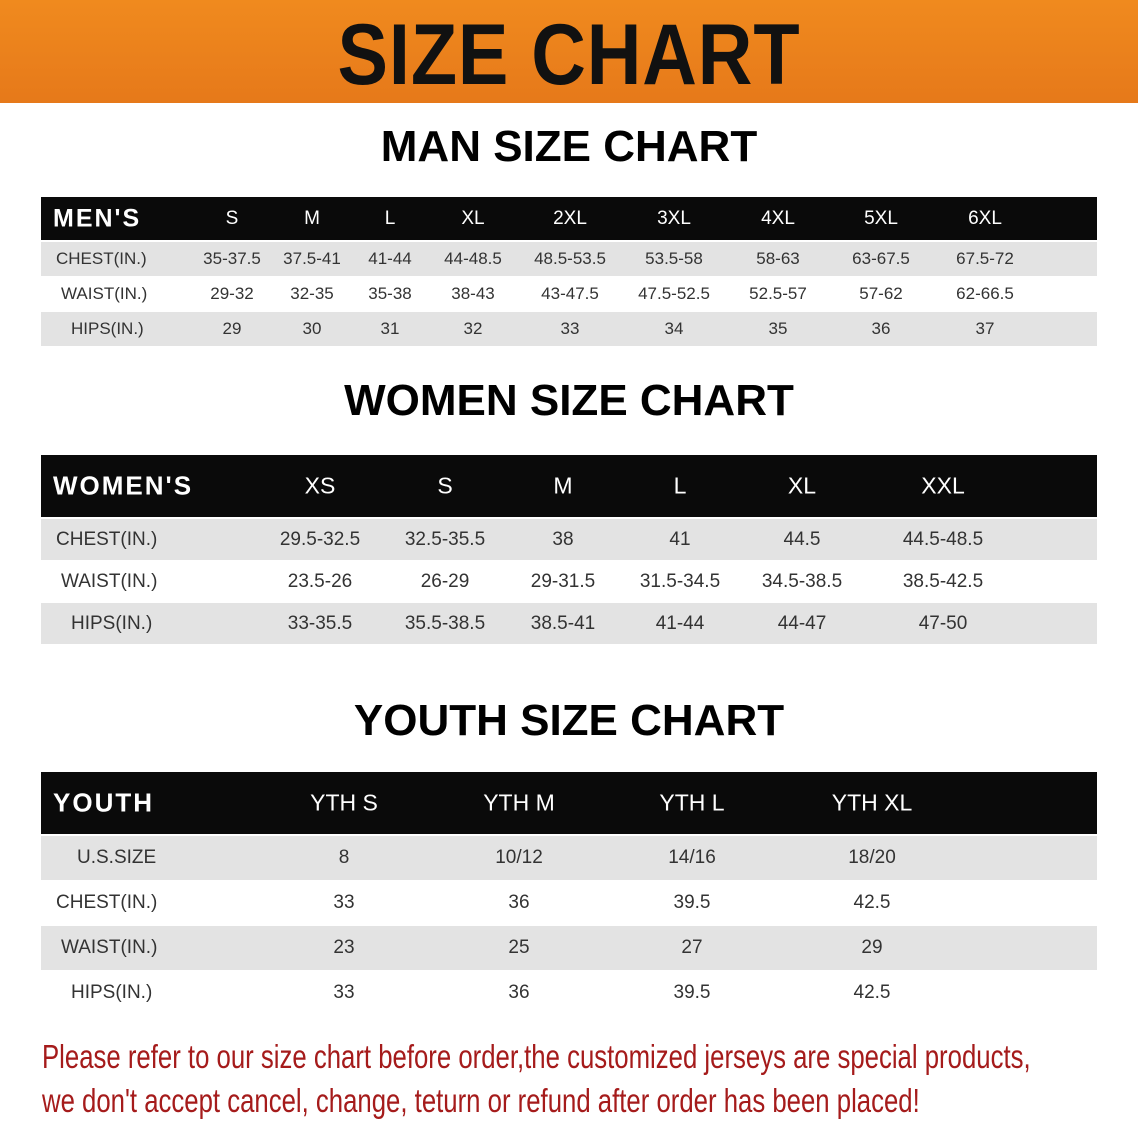 The image size is (1138, 1132). Describe the element at coordinates (519, 857) in the screenshot. I see `table-cell: 10/12` at that location.